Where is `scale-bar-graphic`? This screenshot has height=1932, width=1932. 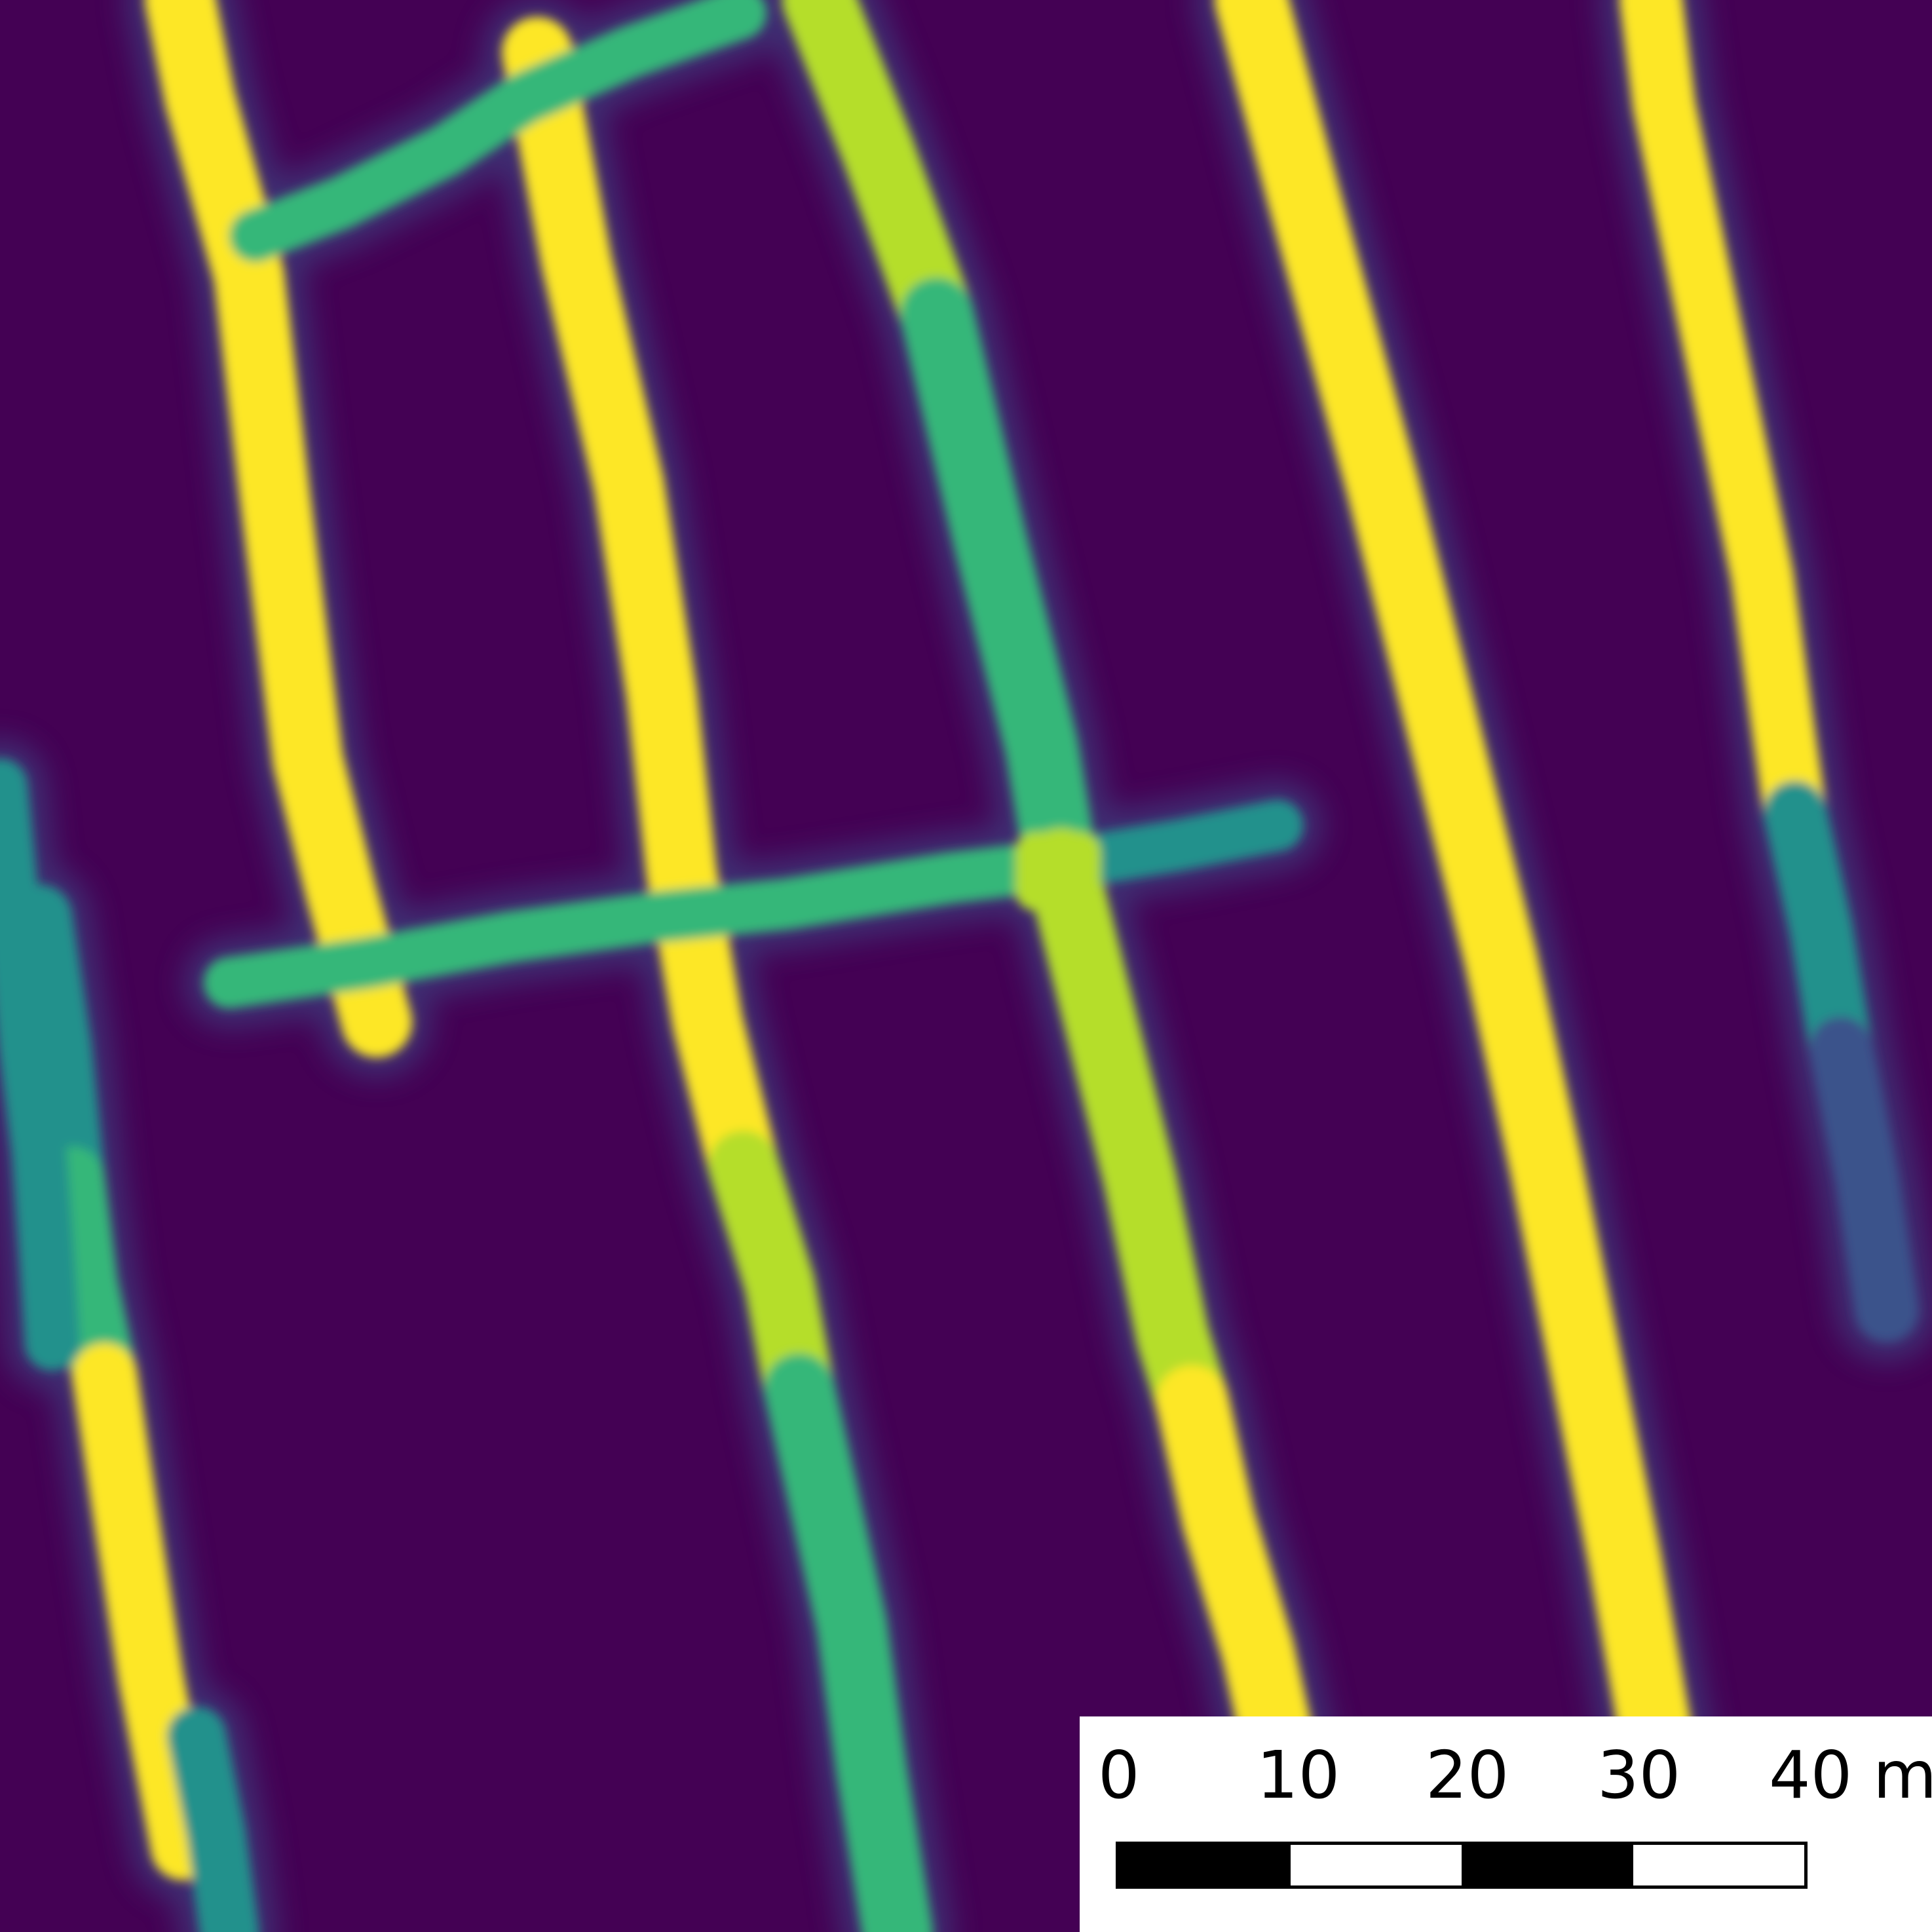 scale-bar-graphic is located at coordinates (1462, 1866).